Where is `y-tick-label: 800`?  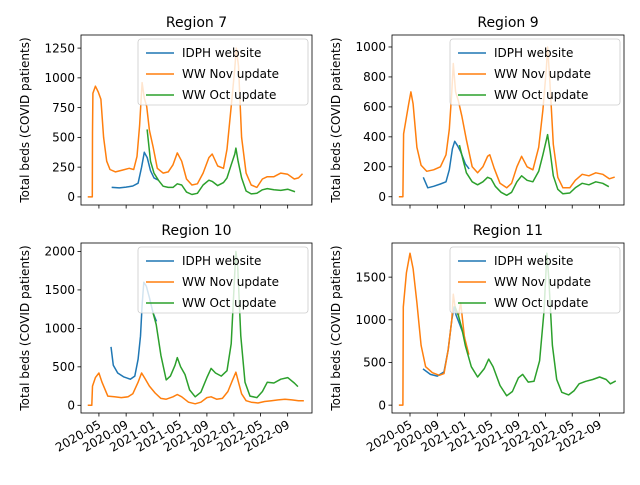 y-tick-label: 800 is located at coordinates (374, 77).